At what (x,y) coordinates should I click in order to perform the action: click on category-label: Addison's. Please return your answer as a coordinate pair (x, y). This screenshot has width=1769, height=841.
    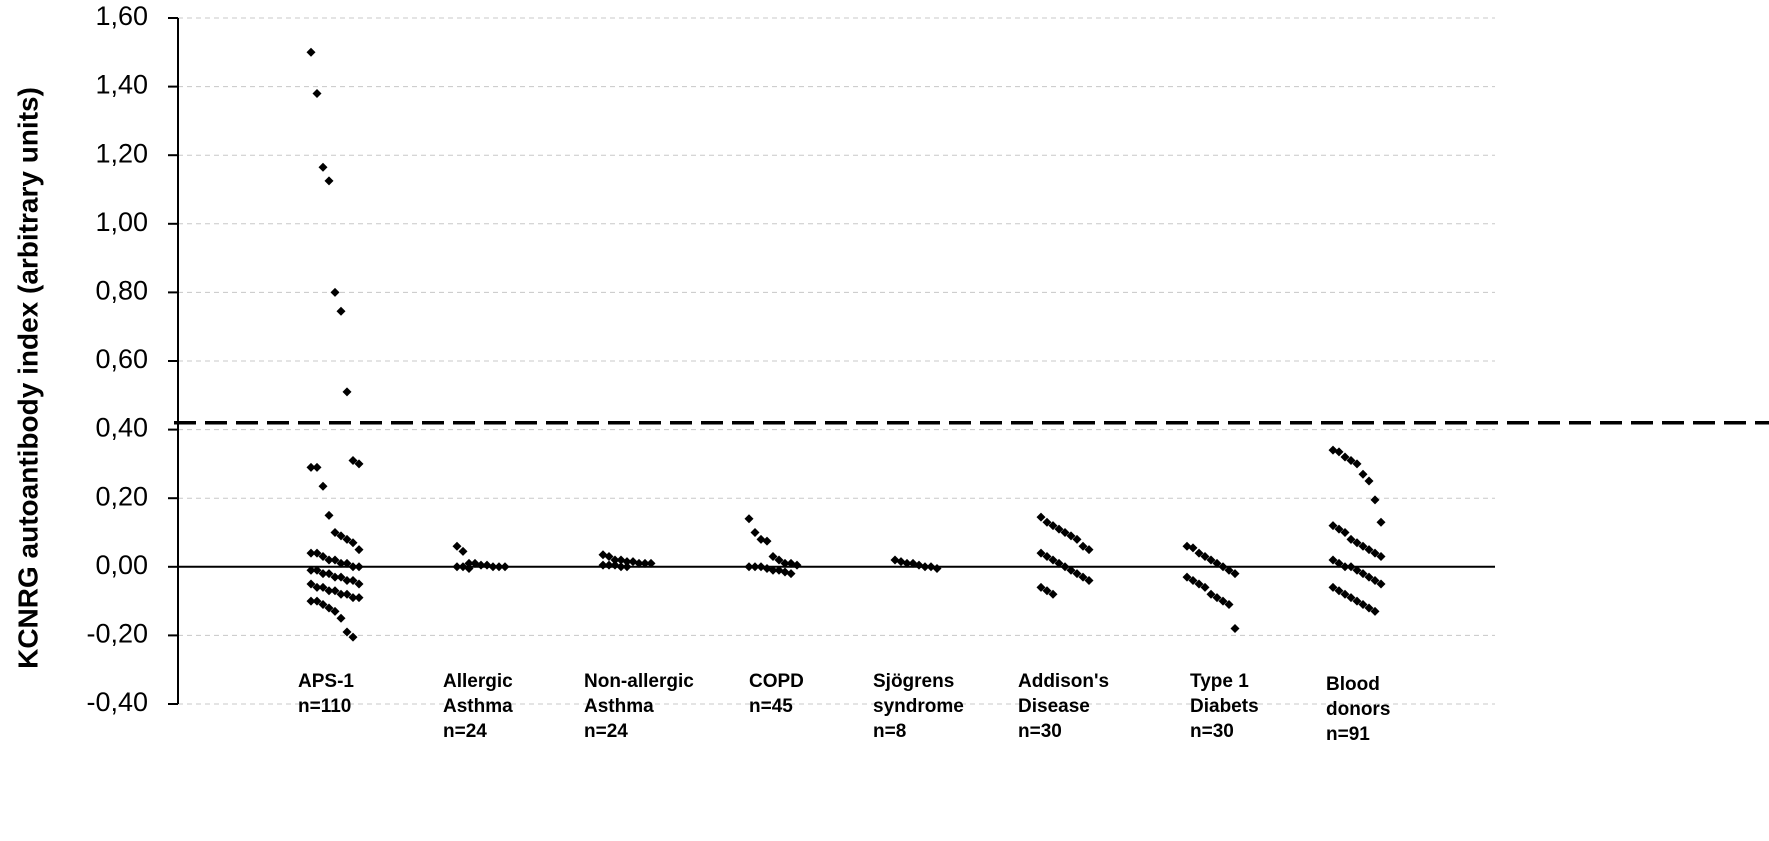
    Looking at the image, I should click on (1063, 681).